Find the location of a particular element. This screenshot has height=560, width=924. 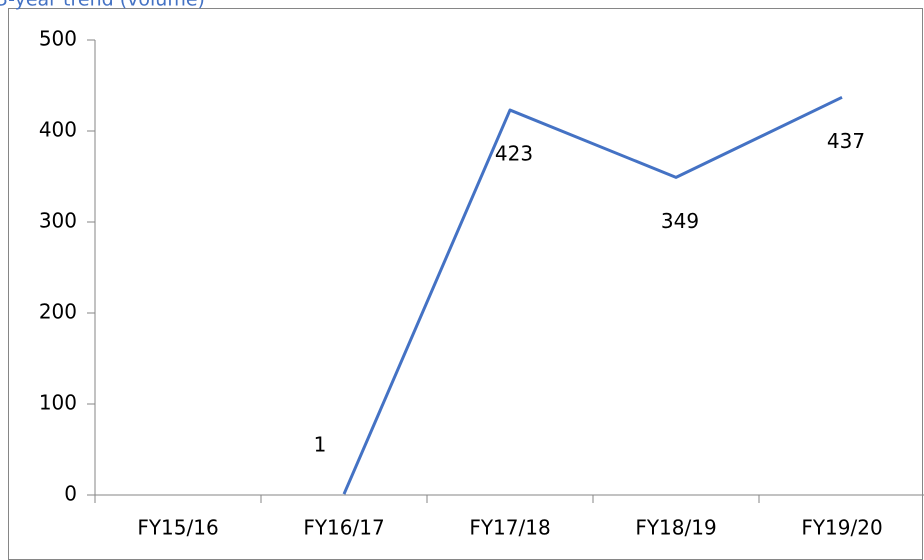

y-tick-label: 100 is located at coordinates (58, 403).